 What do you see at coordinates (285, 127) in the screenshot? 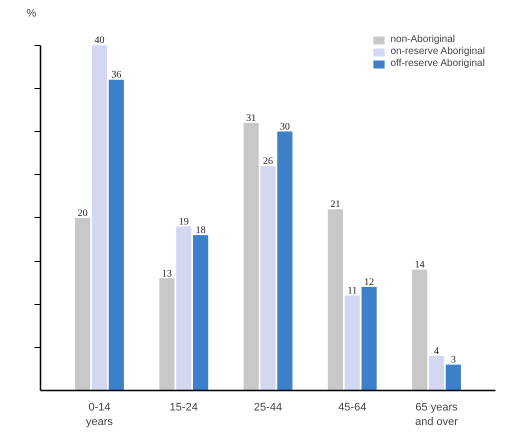
I see `data-label: 30` at bounding box center [285, 127].